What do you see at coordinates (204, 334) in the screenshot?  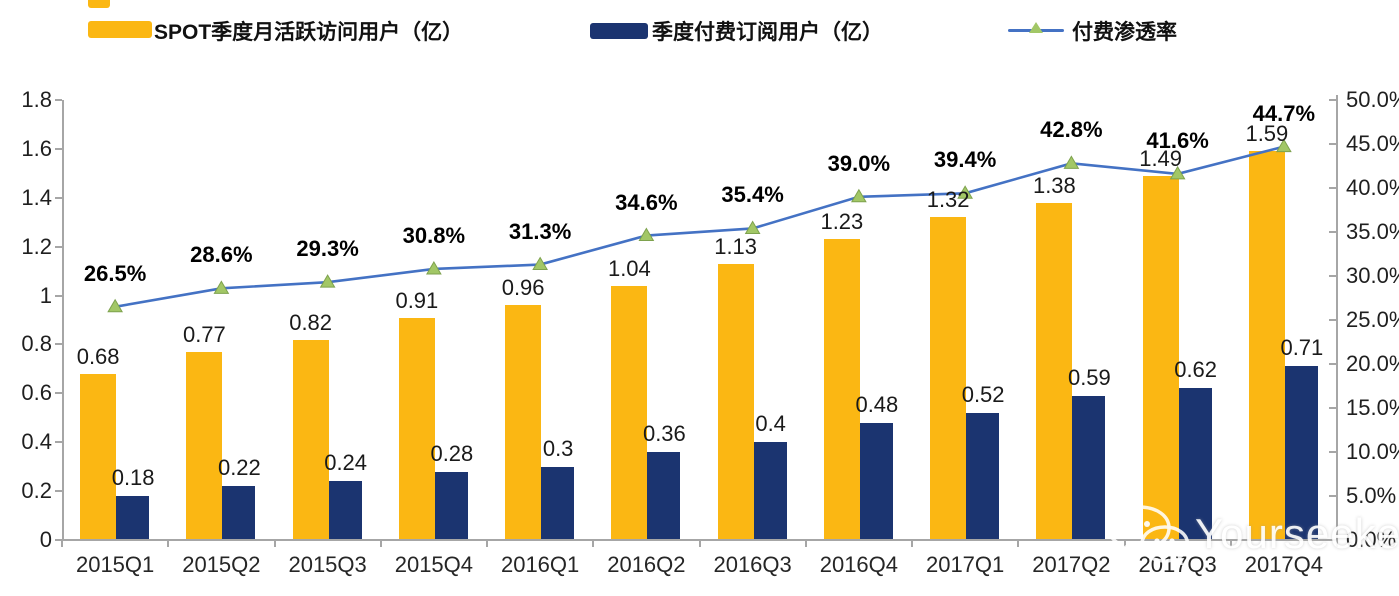 I see `bar-value-label-mau: 0.77` at bounding box center [204, 334].